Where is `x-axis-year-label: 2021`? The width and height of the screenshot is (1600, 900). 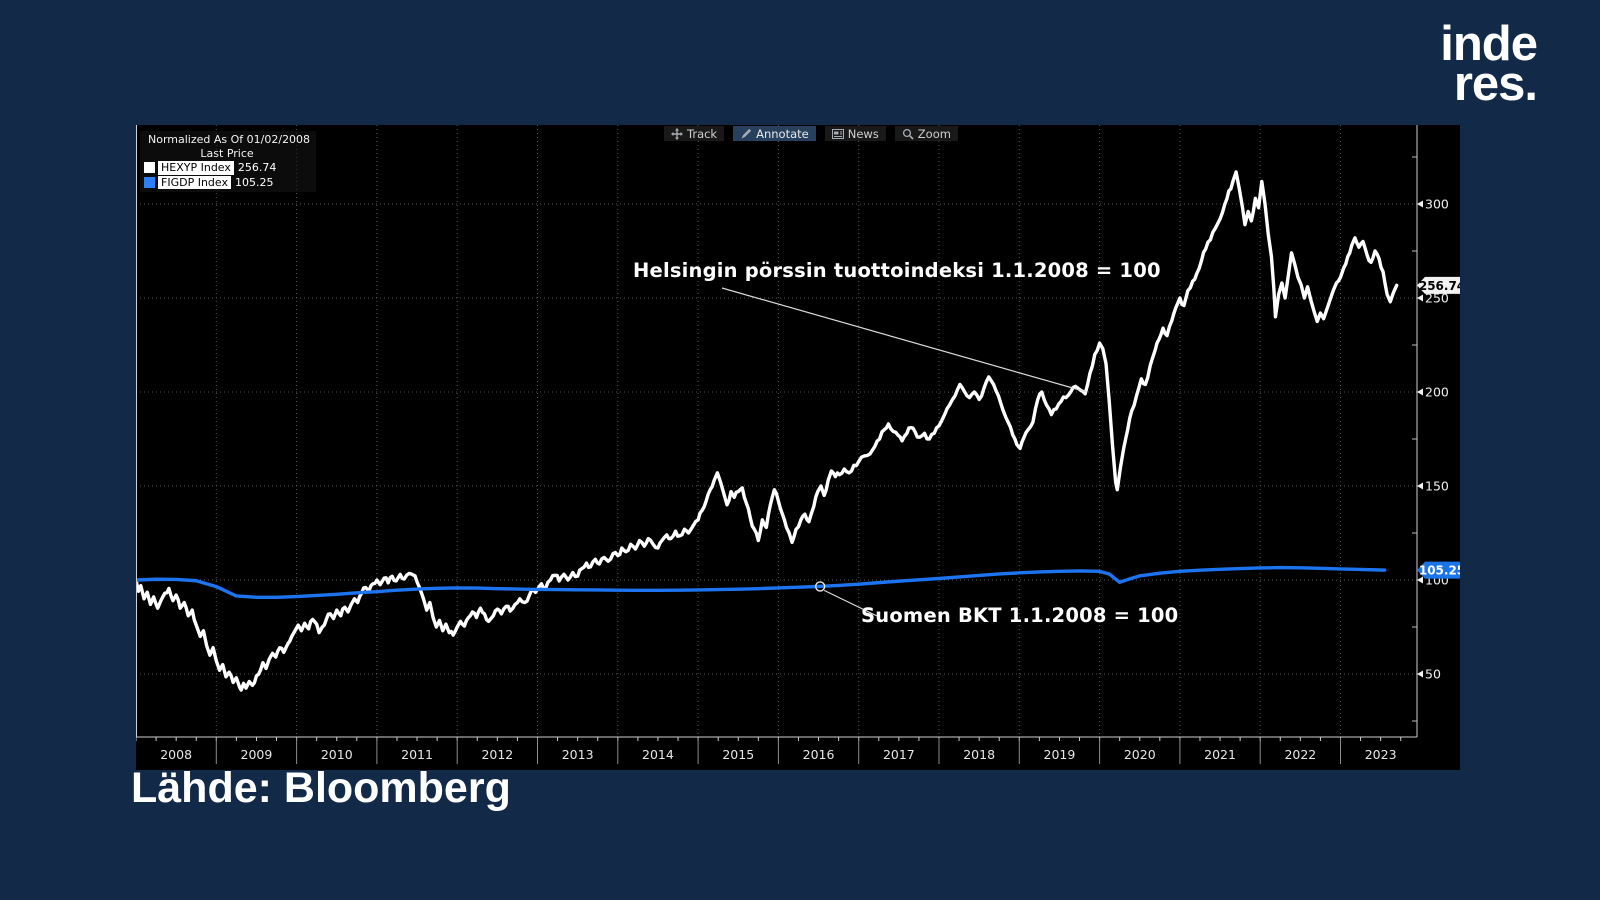 x-axis-year-label: 2021 is located at coordinates (1220, 754).